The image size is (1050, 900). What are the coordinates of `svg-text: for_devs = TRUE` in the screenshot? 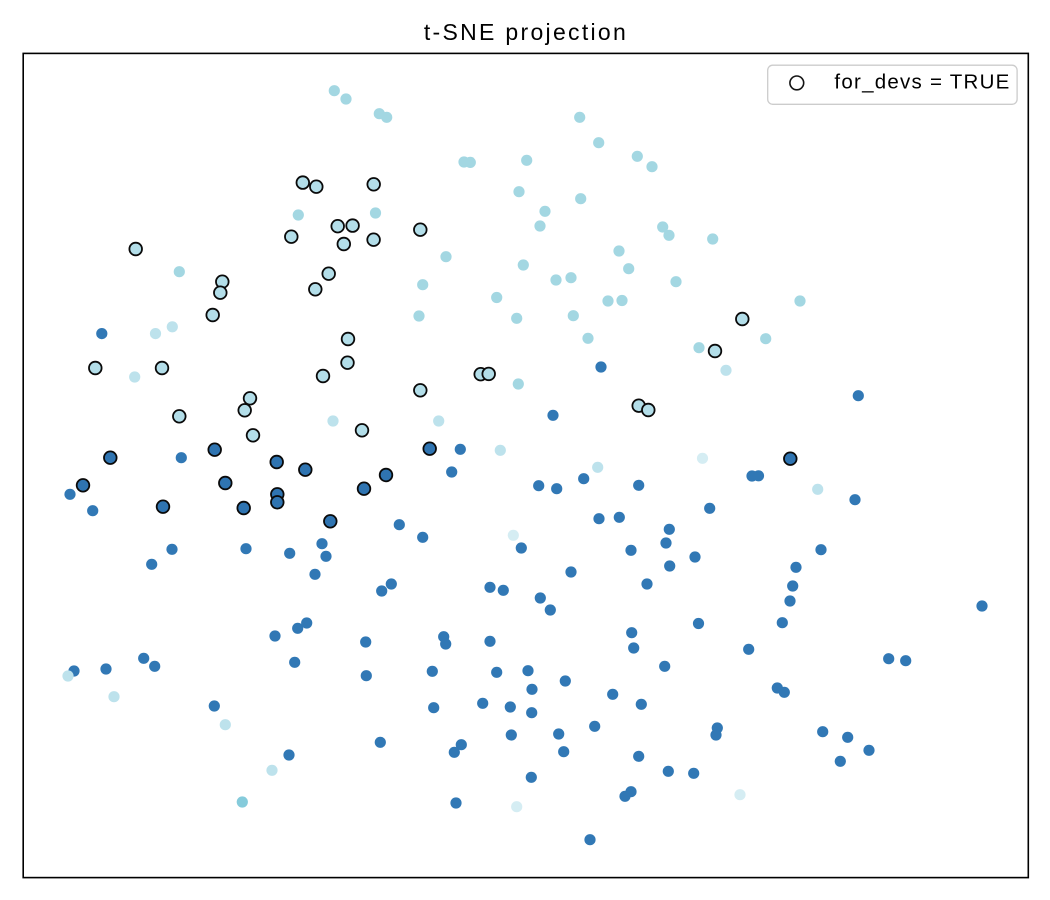 It's located at (922, 81).